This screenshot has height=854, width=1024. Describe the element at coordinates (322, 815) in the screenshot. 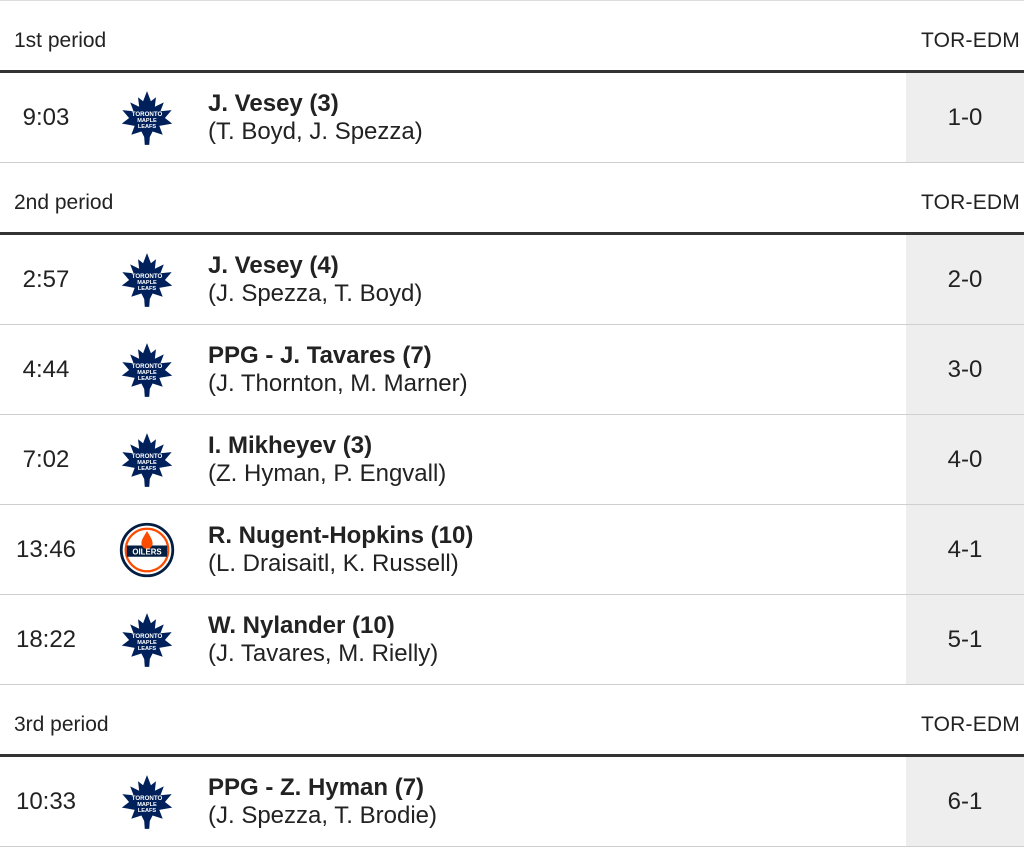

I see `goal-assists: (J. Spezza, T. Brodie)` at that location.